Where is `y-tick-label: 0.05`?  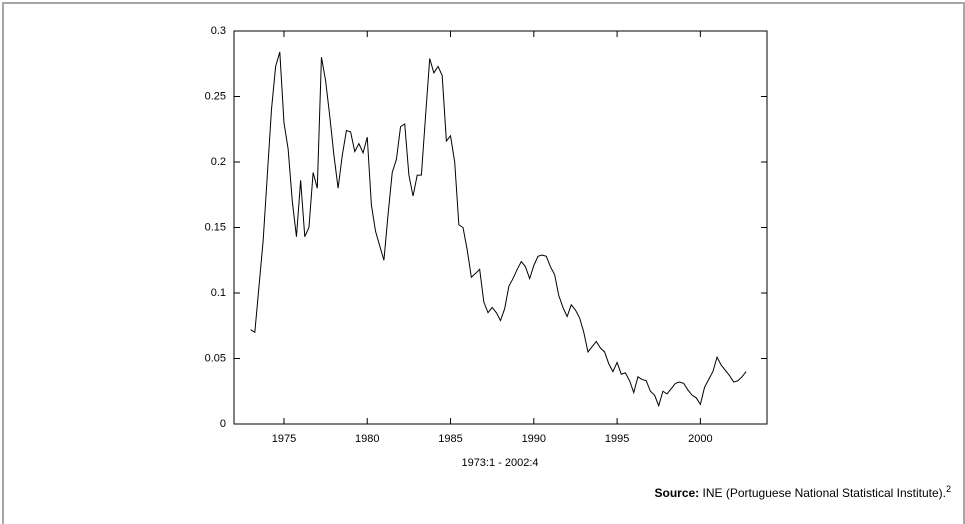 y-tick-label: 0.05 is located at coordinates (215, 358).